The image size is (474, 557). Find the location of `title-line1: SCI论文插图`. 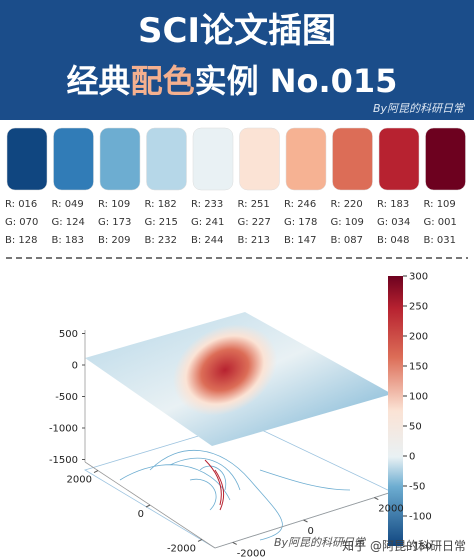

title-line1: SCI论文插图 is located at coordinates (237, 31).